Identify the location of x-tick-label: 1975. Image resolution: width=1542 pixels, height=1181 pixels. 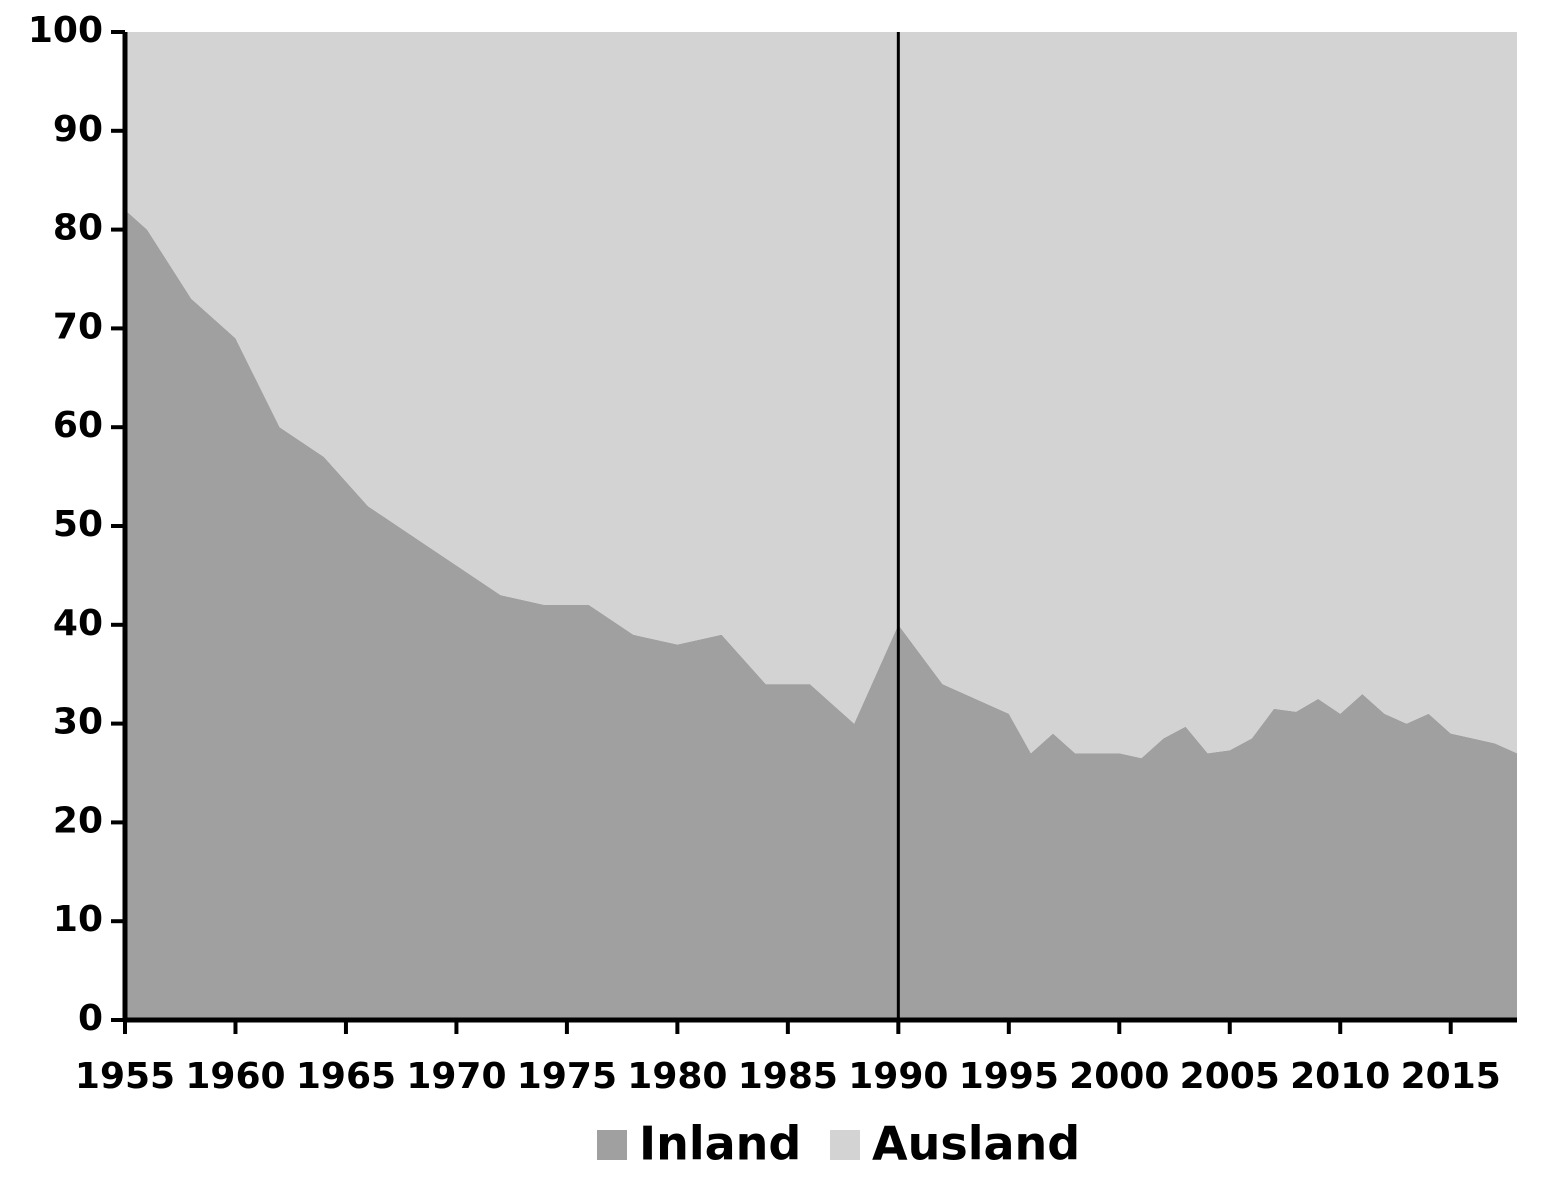
(567, 1076).